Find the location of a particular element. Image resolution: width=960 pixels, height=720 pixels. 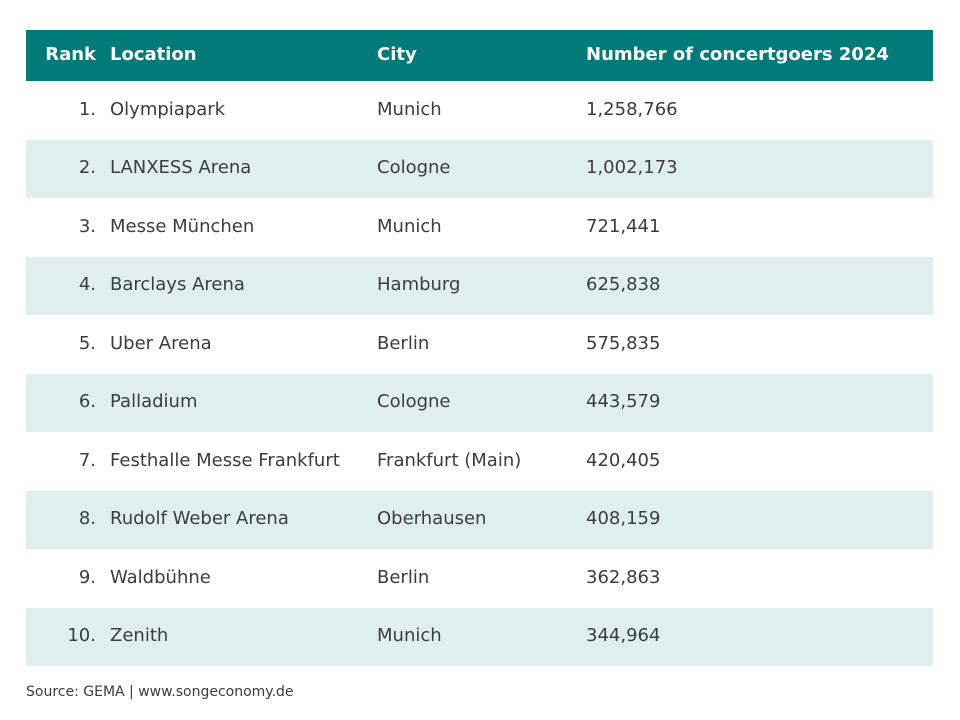

table-row: 9. Waldbühne Berlin 362,863 is located at coordinates (479, 578).